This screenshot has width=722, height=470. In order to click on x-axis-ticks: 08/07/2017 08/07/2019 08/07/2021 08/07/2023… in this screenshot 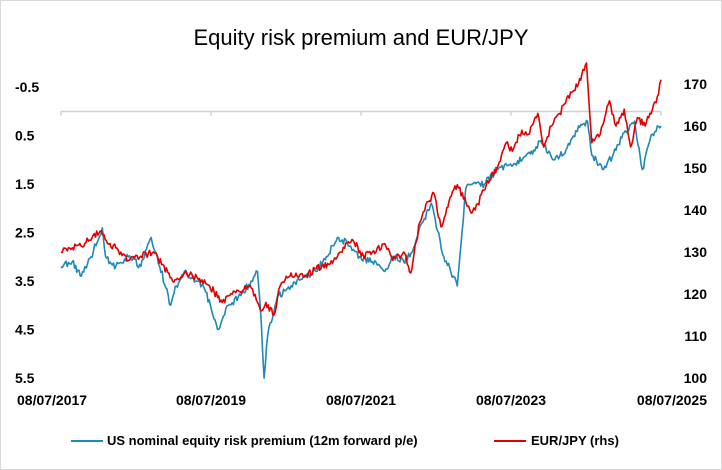, I will do `click(362, 400)`.